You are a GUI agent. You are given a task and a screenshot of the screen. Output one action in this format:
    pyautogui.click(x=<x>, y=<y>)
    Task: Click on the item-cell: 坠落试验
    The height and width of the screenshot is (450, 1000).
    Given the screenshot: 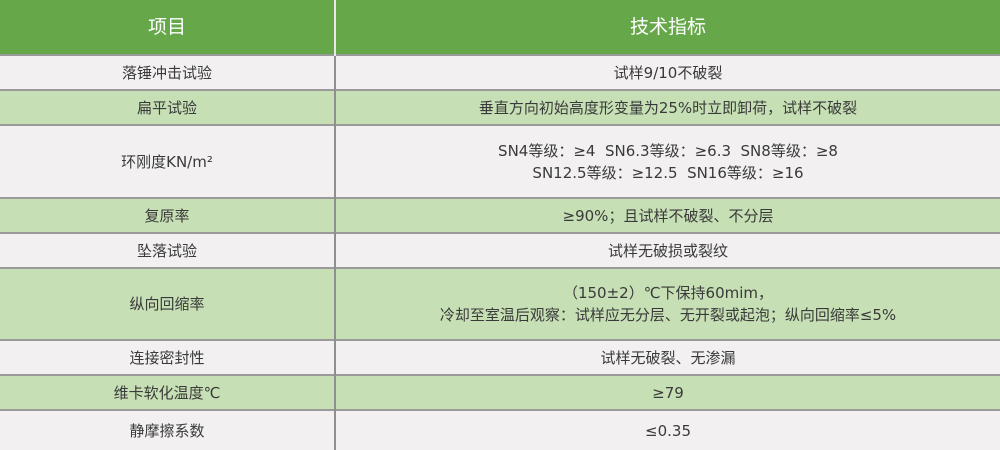 What is the action you would take?
    pyautogui.click(x=168, y=250)
    